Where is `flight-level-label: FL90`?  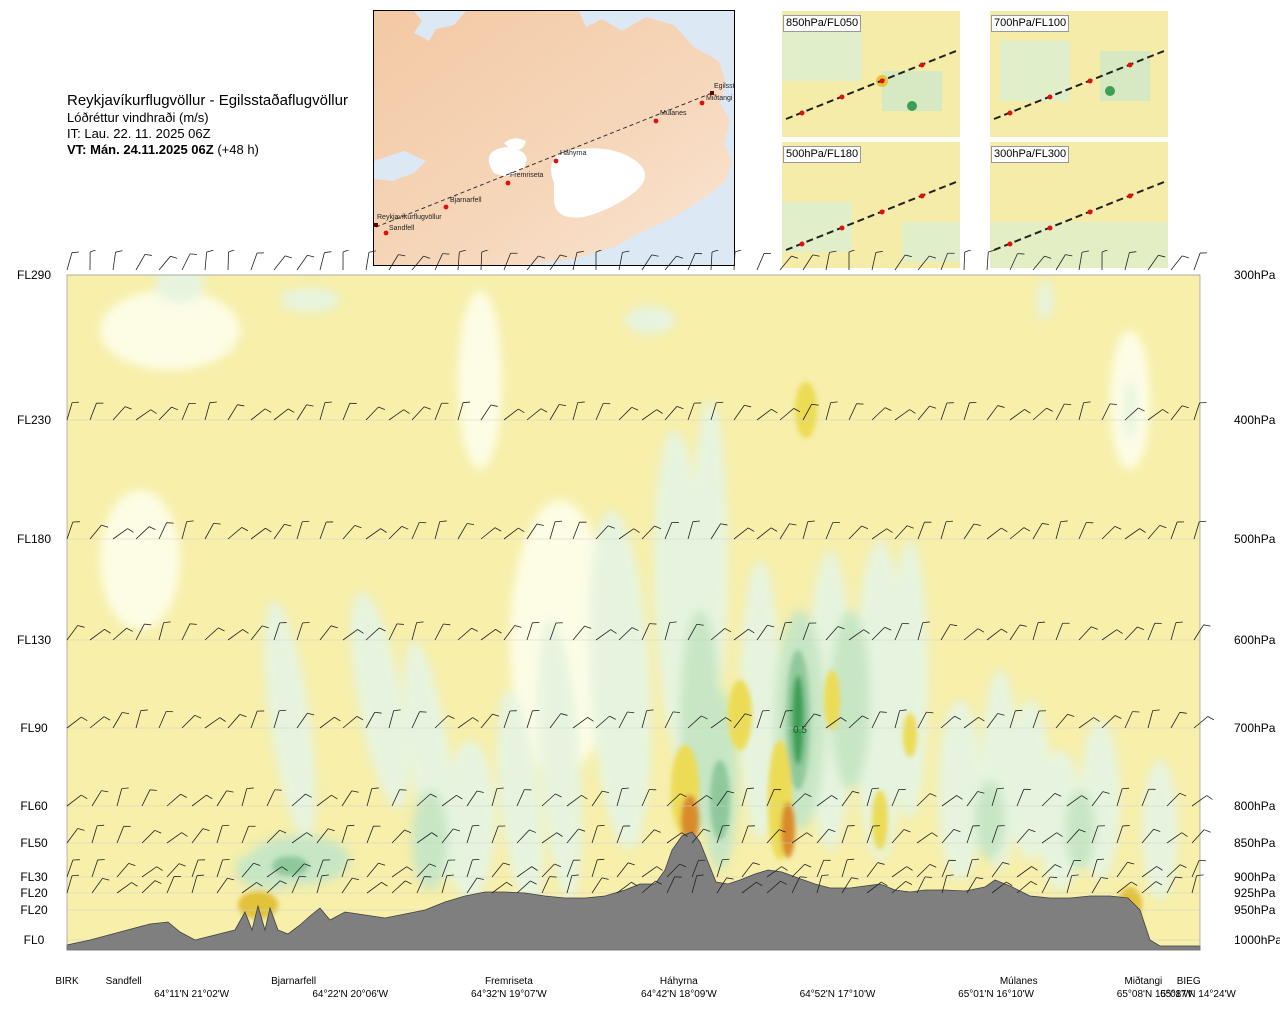
flight-level-label: FL90 is located at coordinates (34, 728).